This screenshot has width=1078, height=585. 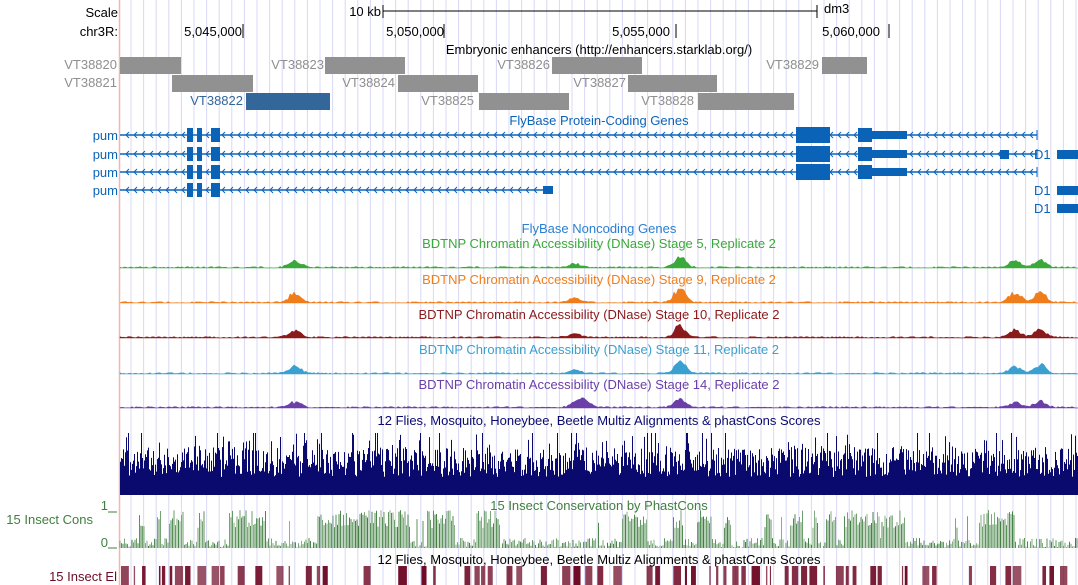 What do you see at coordinates (215, 135) in the screenshot?
I see `gene-exon` at bounding box center [215, 135].